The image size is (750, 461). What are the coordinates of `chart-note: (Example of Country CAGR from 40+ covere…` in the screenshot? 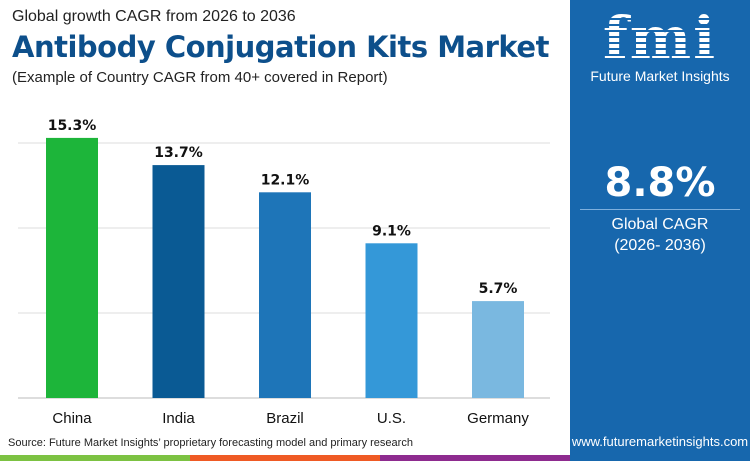 It's located at (200, 77).